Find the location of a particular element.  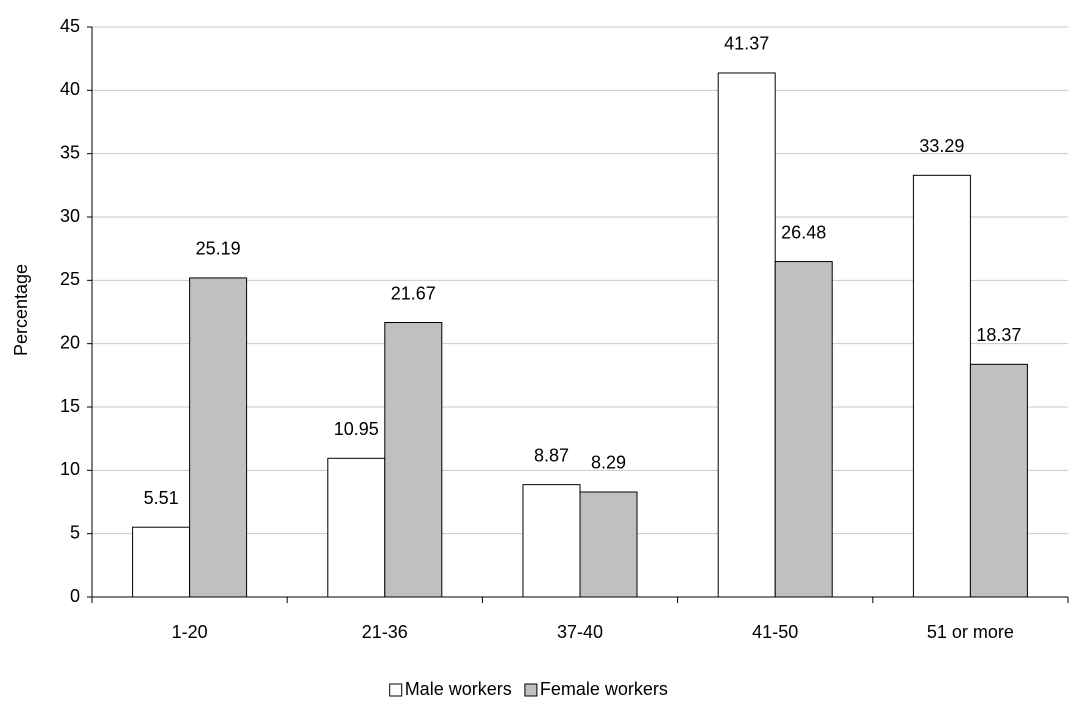

value-label: 8.29 is located at coordinates (608, 463).